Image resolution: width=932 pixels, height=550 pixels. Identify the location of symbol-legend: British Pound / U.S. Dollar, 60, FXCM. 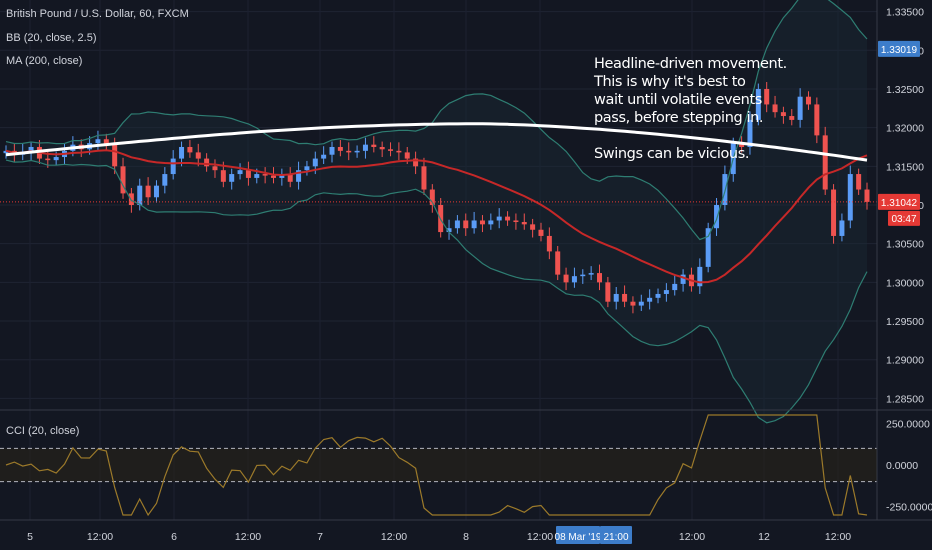
(97, 14).